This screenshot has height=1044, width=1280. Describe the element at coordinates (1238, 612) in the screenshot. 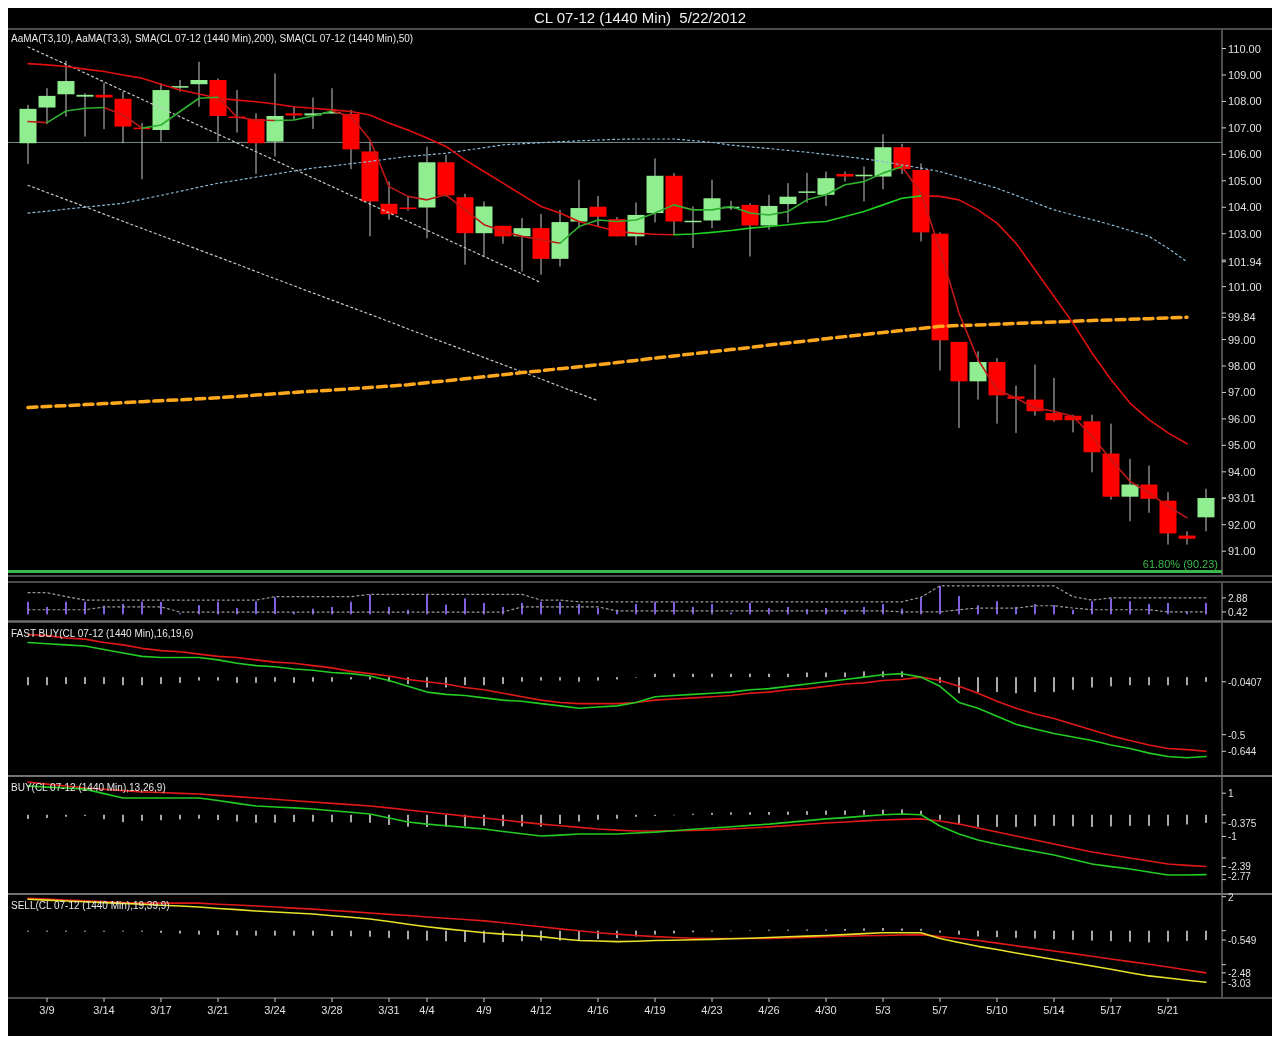

I see `y-tick-label: 0.42` at that location.